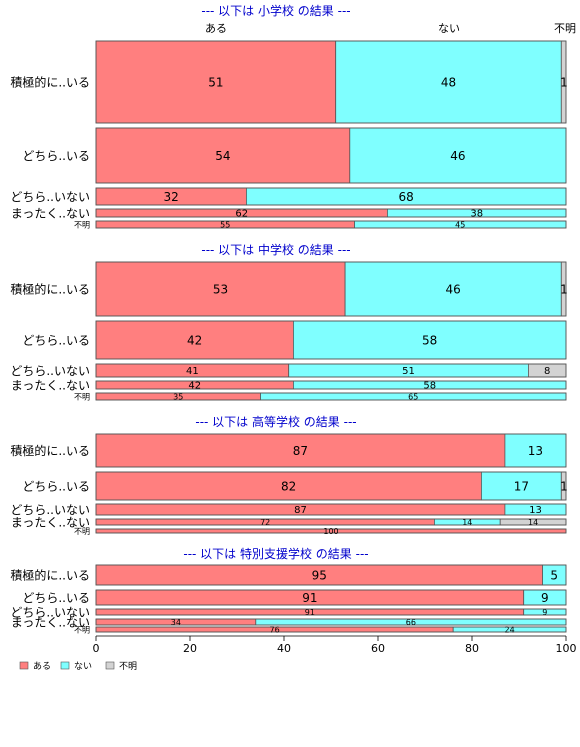 The image size is (580, 747). I want to click on bar-row: 不明 76 24, so click(320, 629).